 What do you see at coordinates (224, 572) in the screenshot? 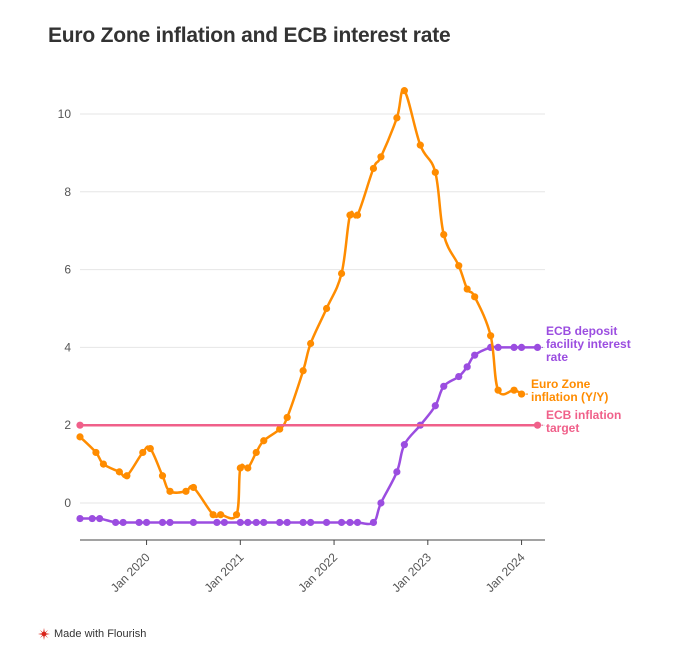
I see `x-tick-label: Jan 2021` at bounding box center [224, 572].